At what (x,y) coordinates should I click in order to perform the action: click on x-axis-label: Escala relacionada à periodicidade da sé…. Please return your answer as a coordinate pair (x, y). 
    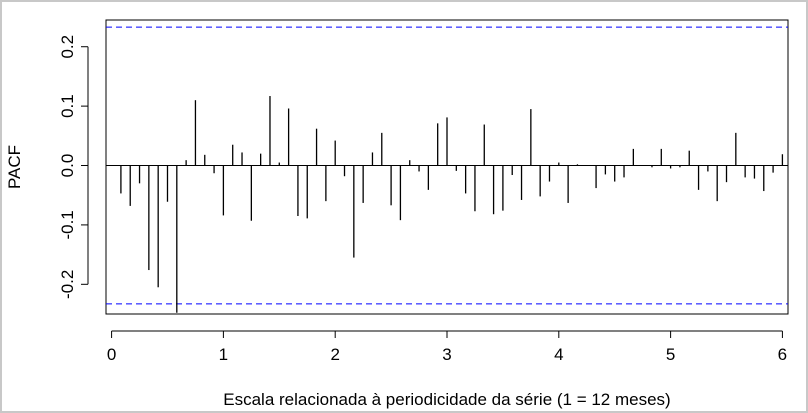
    Looking at the image, I should click on (446, 399).